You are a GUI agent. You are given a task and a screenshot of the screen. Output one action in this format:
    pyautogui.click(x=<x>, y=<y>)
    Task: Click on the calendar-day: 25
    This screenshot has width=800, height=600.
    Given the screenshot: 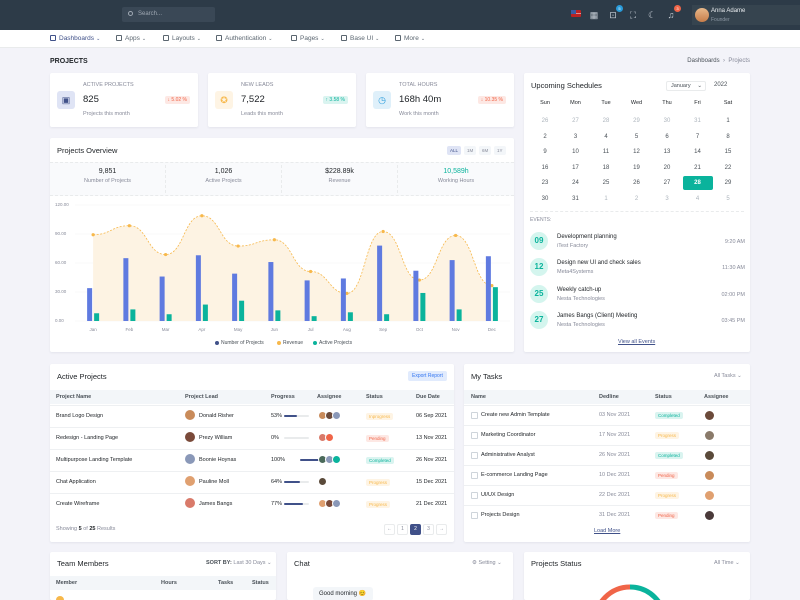 What is the action you would take?
    pyautogui.click(x=606, y=183)
    